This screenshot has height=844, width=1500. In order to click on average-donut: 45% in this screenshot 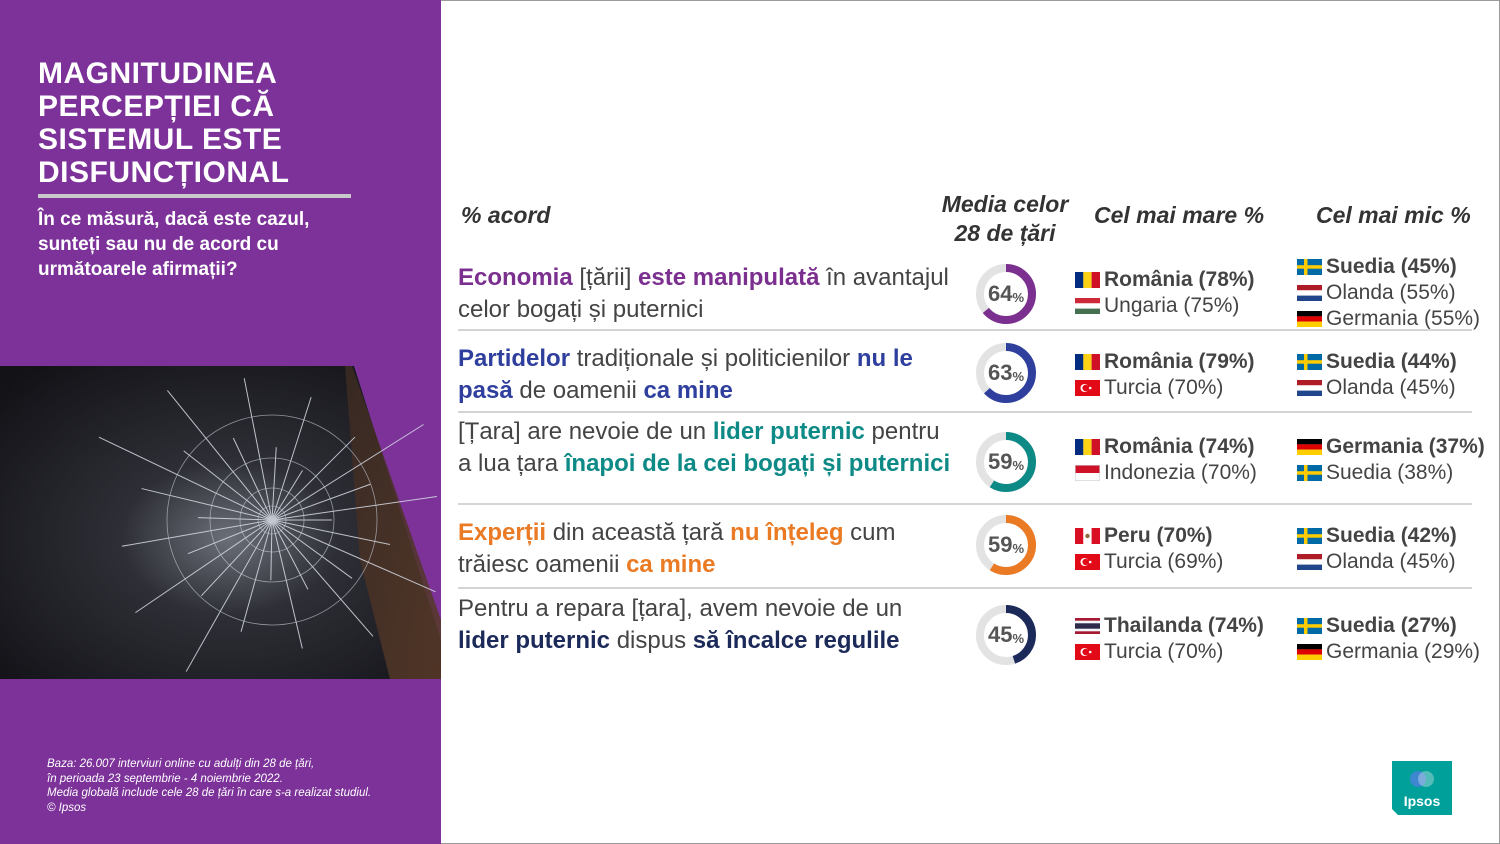, I will do `click(1006, 635)`.